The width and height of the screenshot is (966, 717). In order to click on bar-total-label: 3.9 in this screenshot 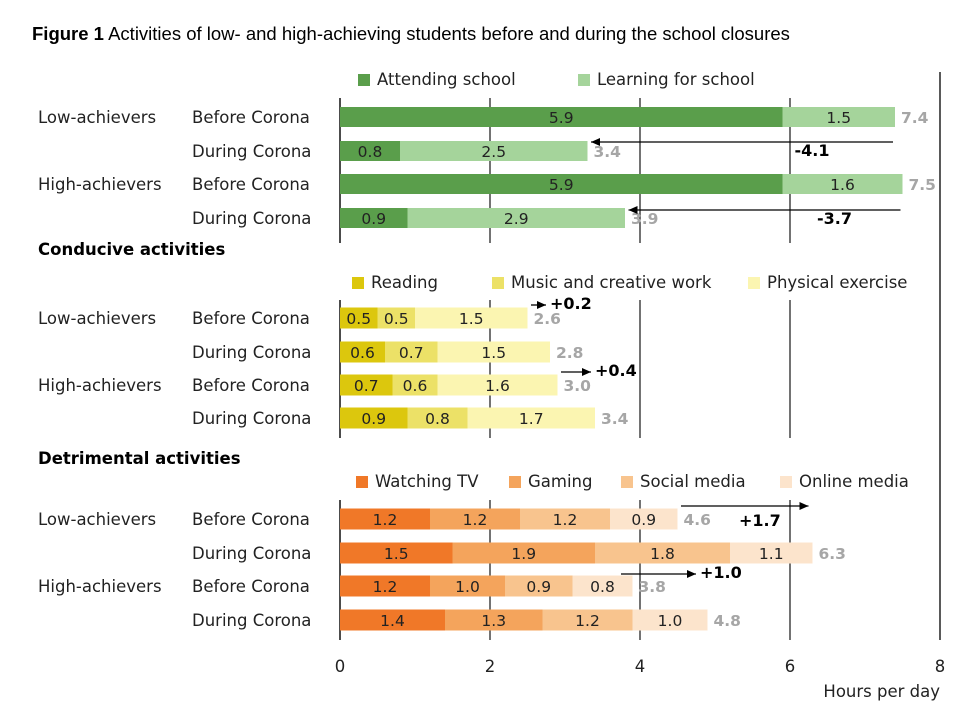, I will do `click(644, 219)`.